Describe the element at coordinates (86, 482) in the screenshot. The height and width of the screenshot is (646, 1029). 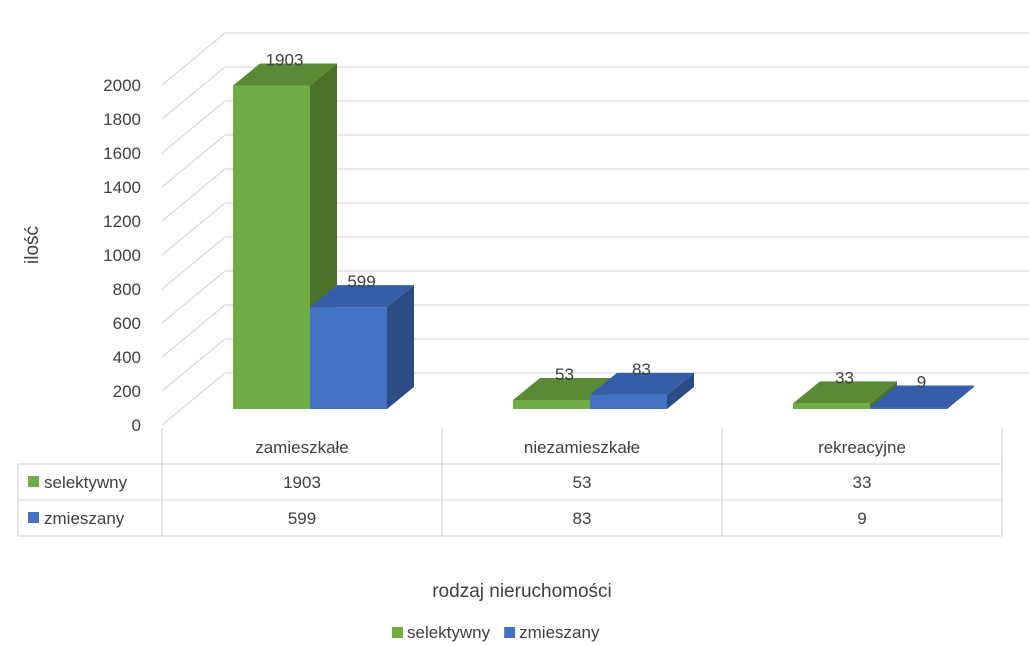
I see `table-series-name: selektywny` at that location.